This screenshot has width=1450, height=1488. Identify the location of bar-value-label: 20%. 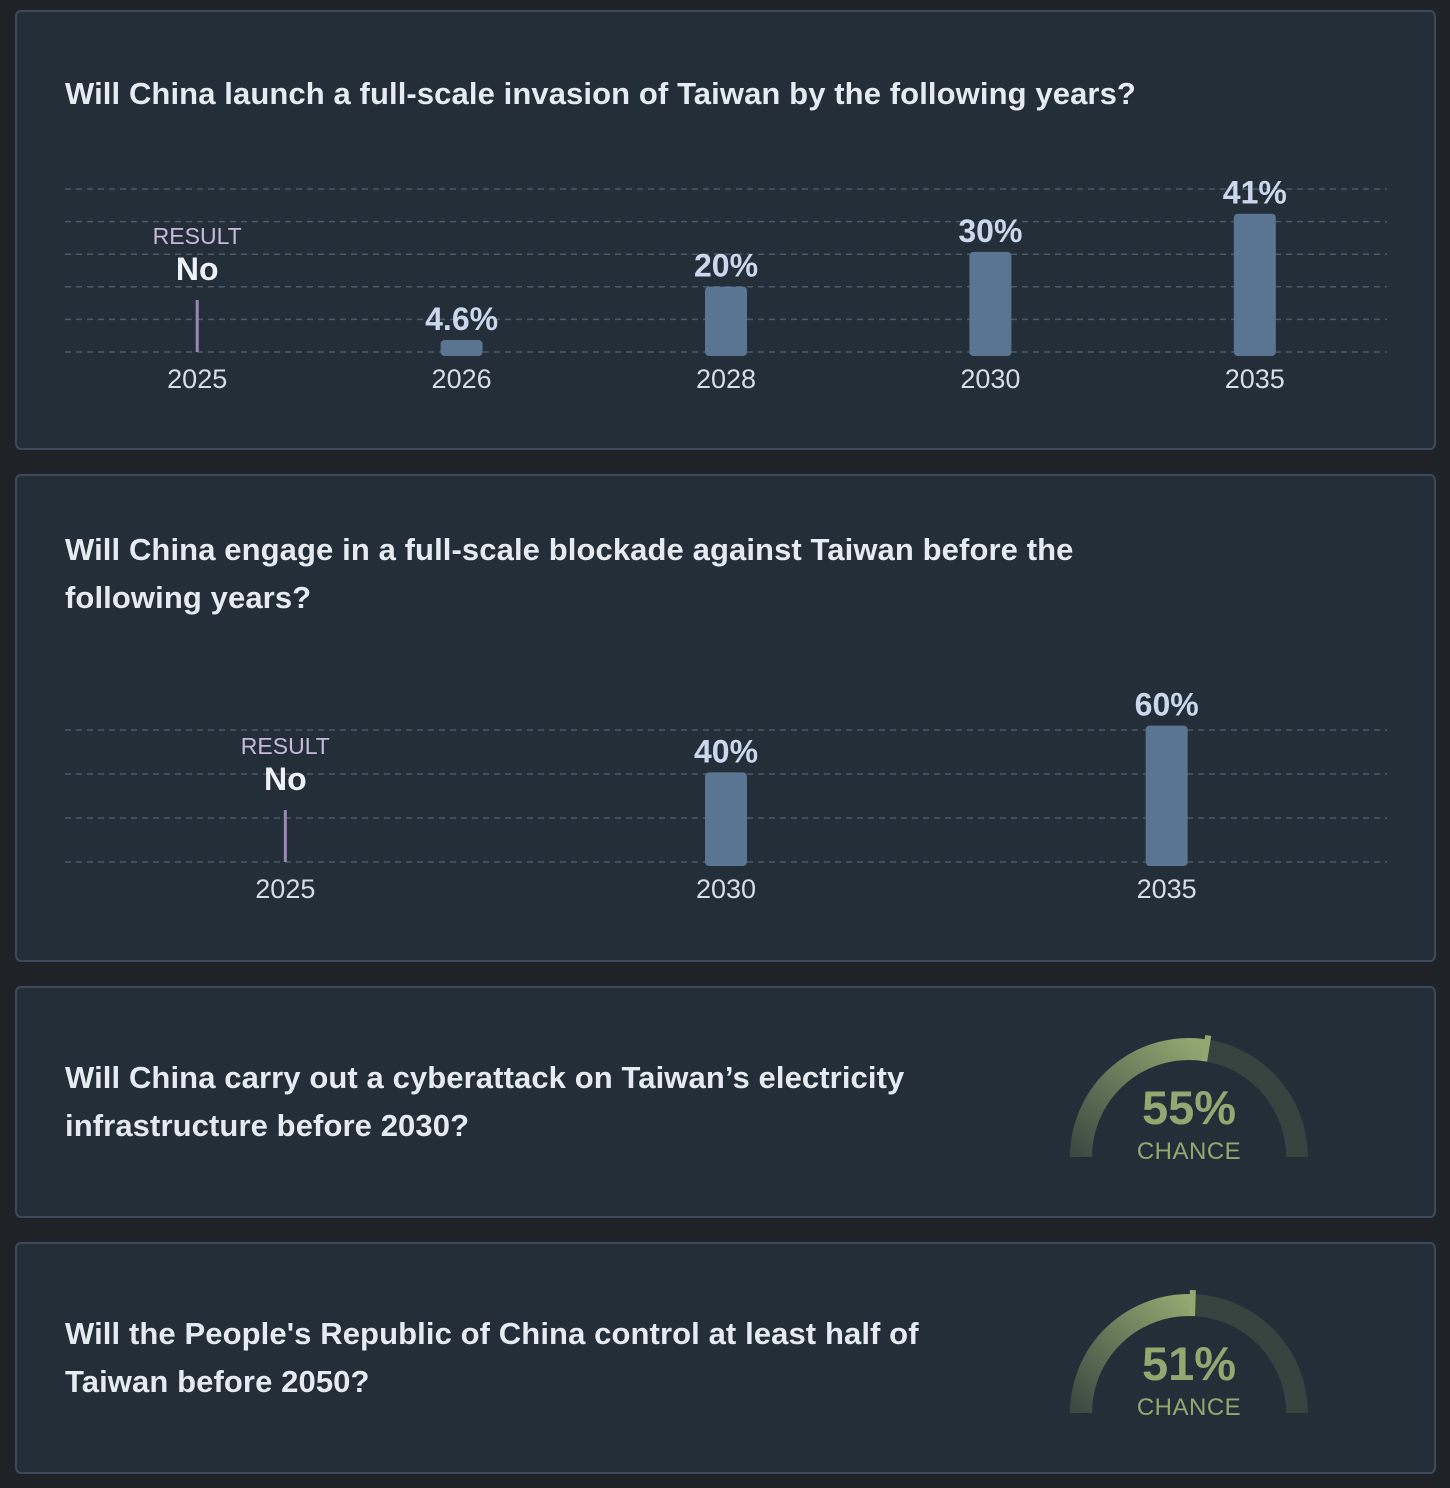
(726, 266).